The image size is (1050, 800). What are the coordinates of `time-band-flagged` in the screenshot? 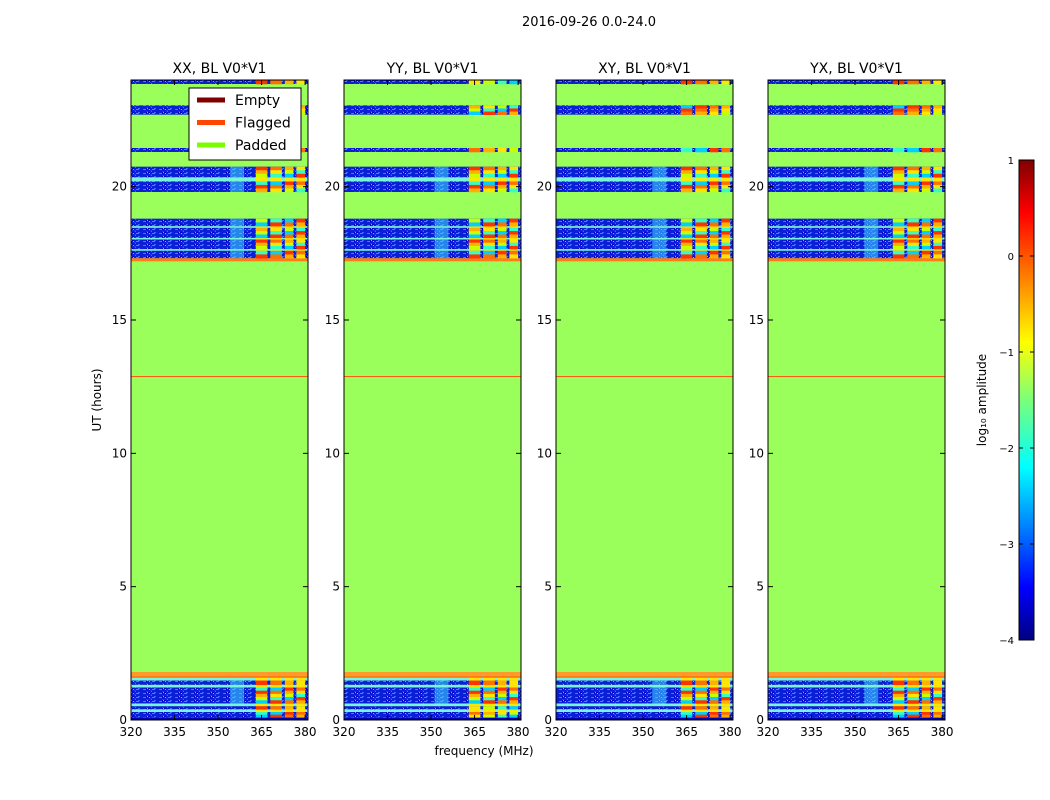 It's located at (644, 676).